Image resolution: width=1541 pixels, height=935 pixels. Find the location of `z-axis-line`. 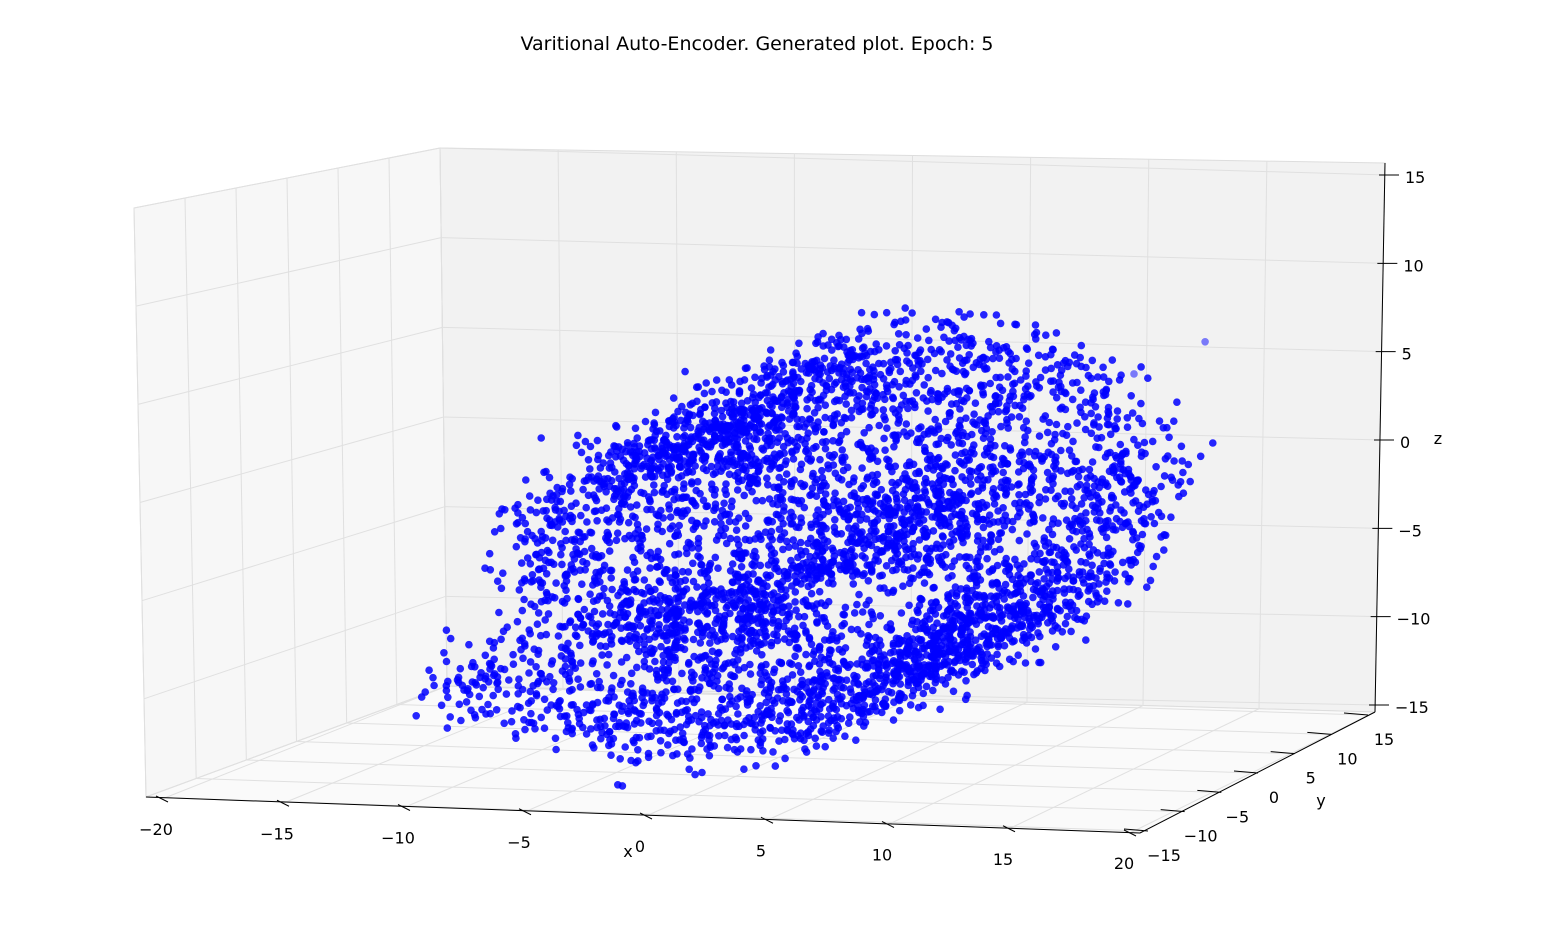

z-axis-line is located at coordinates (1380, 437).